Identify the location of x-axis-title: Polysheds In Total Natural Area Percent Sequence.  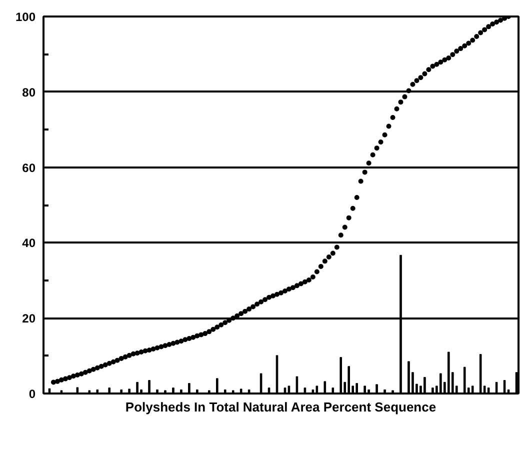
(280, 407).